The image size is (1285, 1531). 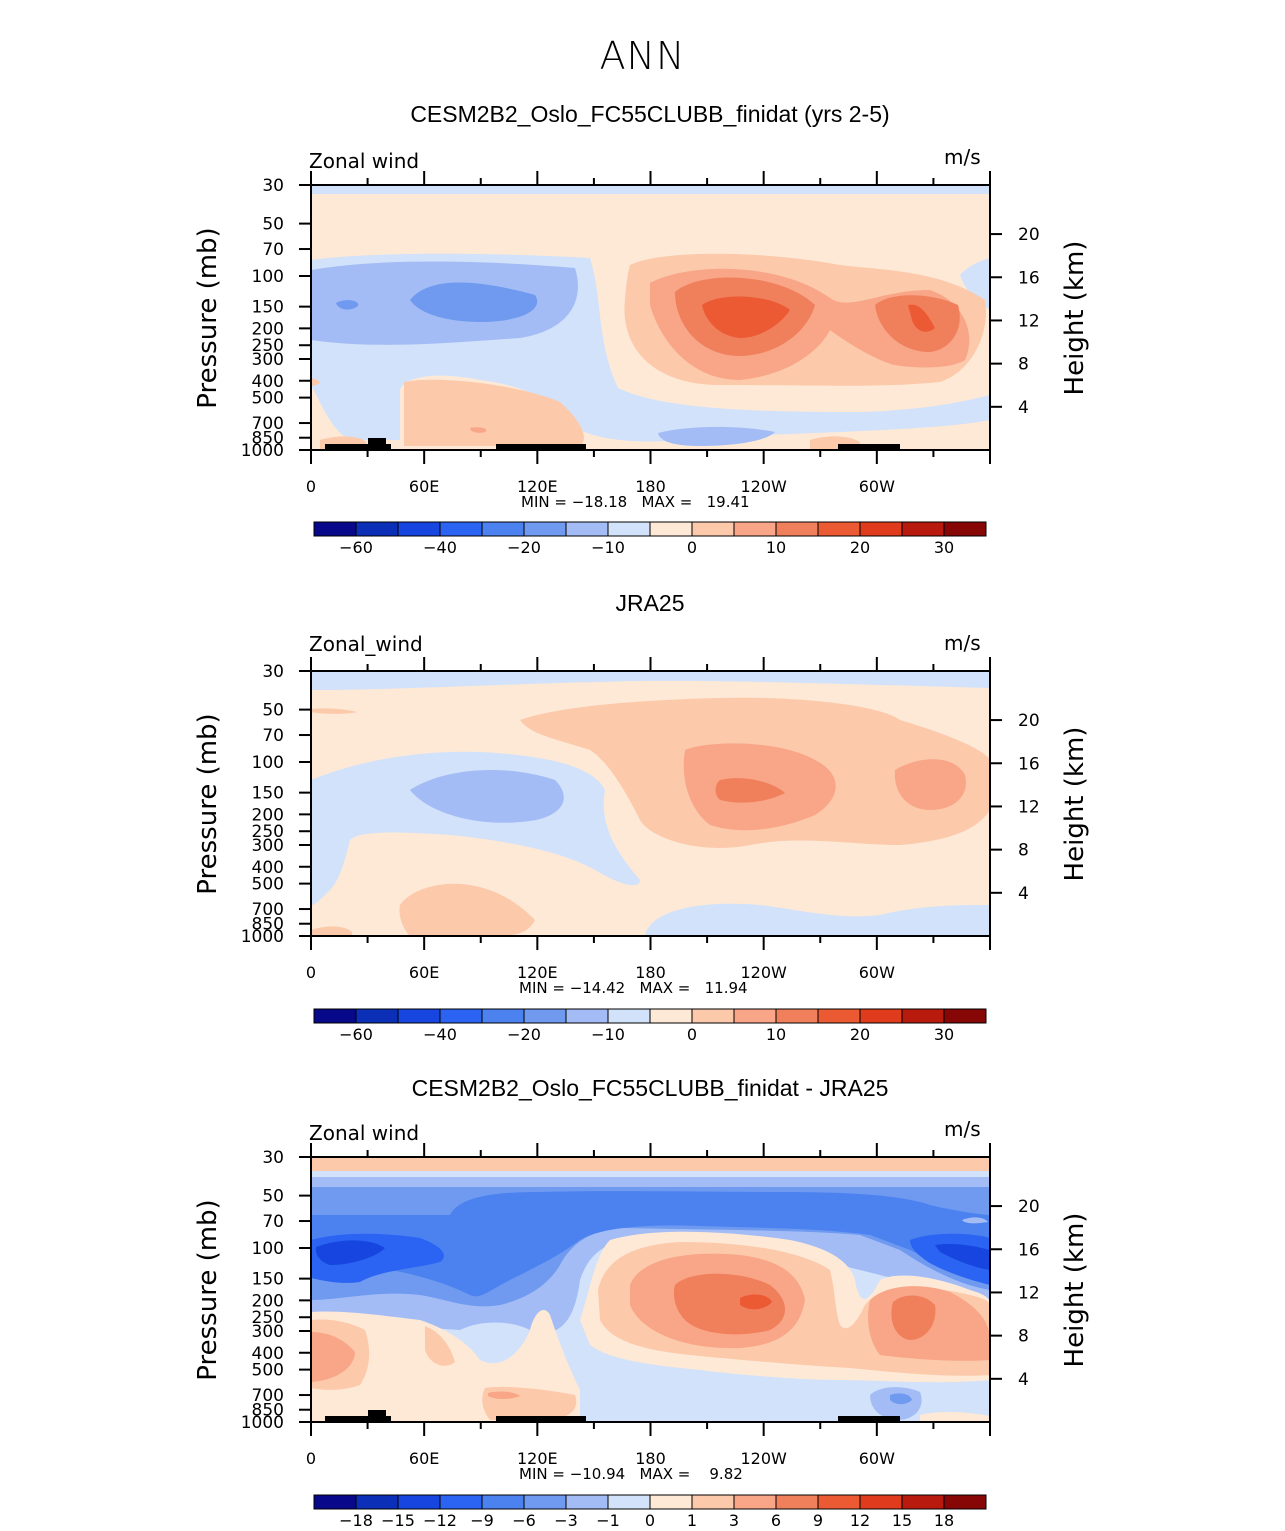 What do you see at coordinates (776, 1034) in the screenshot?
I see `panel-2-colorbar-label: 10` at bounding box center [776, 1034].